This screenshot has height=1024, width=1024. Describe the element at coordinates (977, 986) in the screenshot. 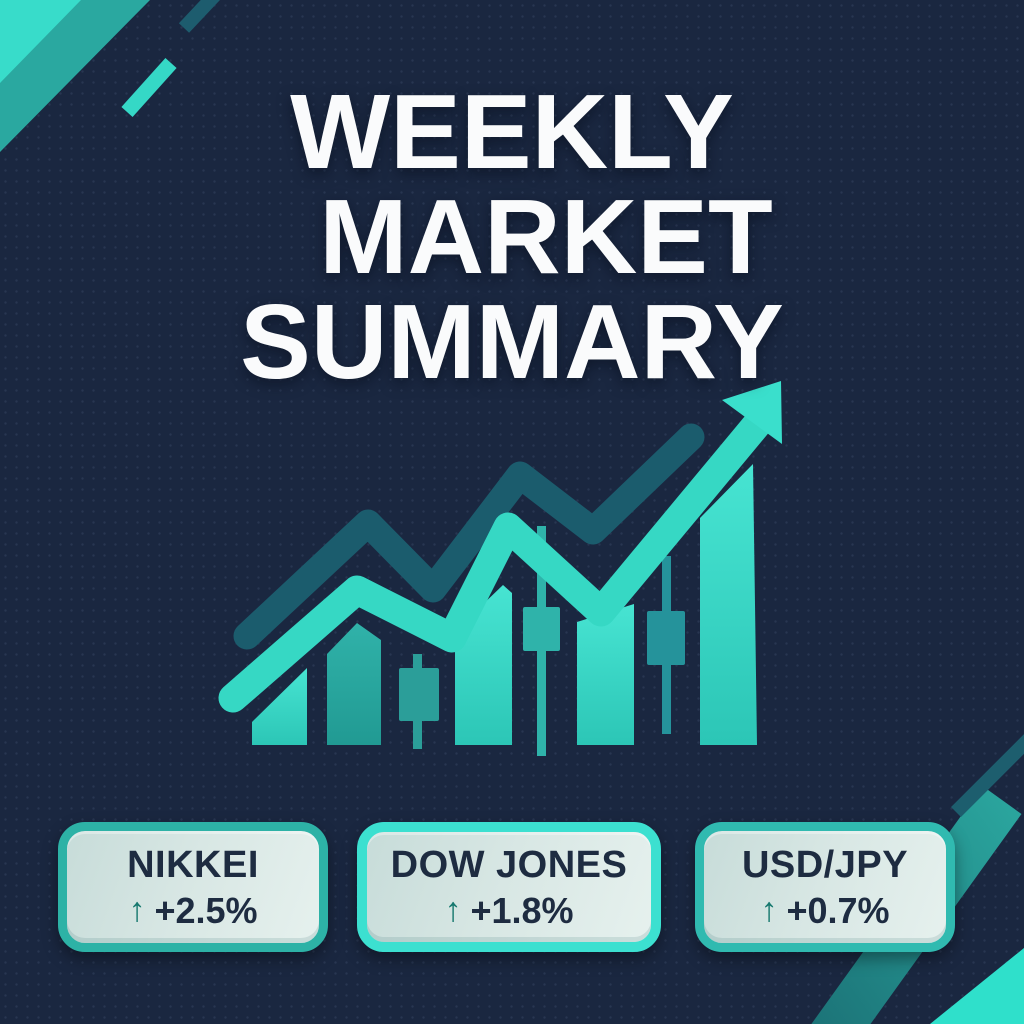

I see `bottom-right-corner-triangle` at that location.